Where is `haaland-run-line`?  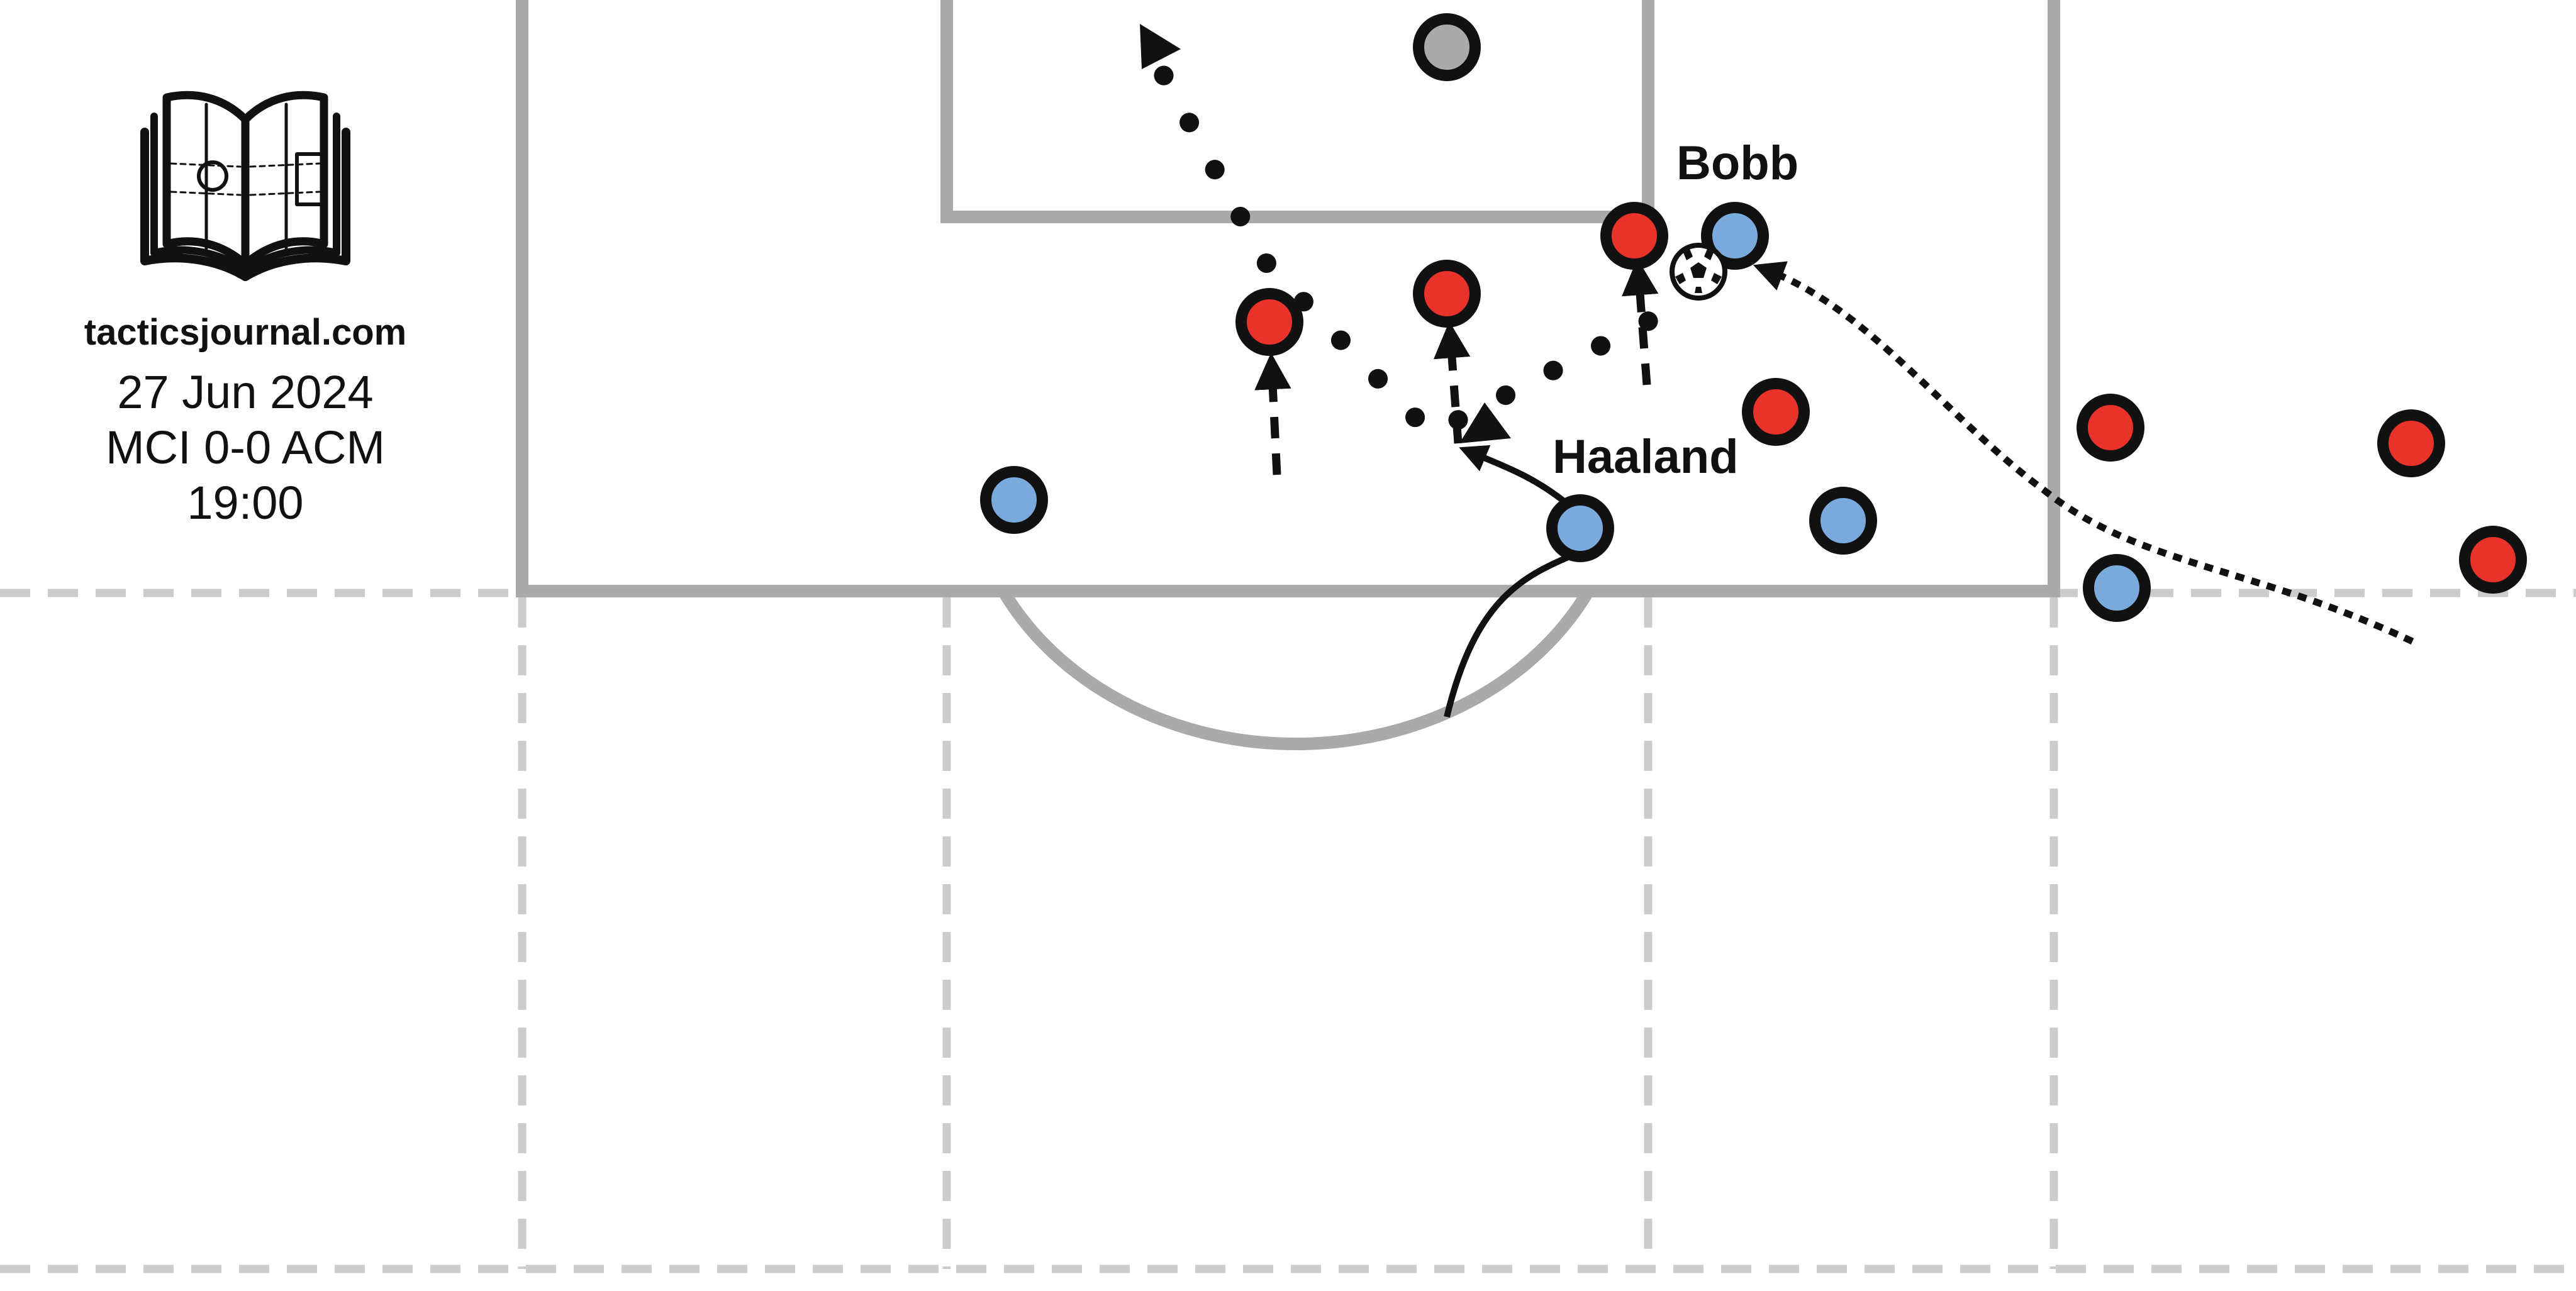 haaland-run-line is located at coordinates (1519, 631).